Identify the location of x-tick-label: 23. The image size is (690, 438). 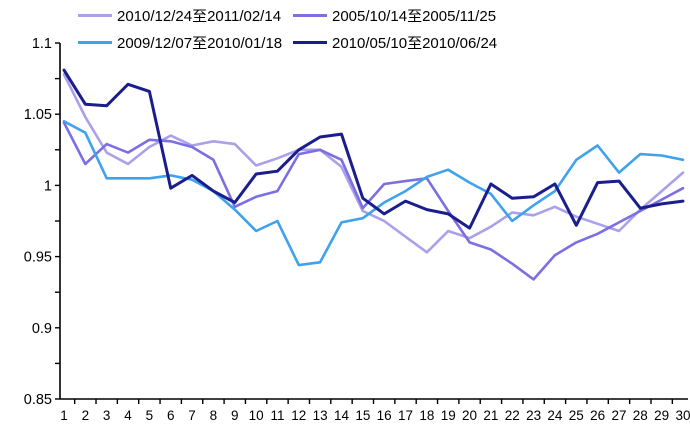
(533, 415).